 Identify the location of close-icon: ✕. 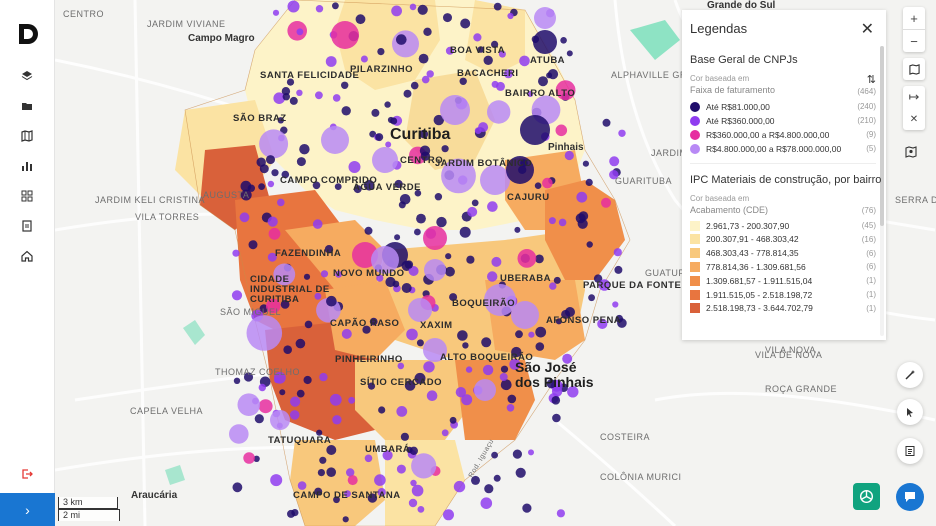
(867, 29).